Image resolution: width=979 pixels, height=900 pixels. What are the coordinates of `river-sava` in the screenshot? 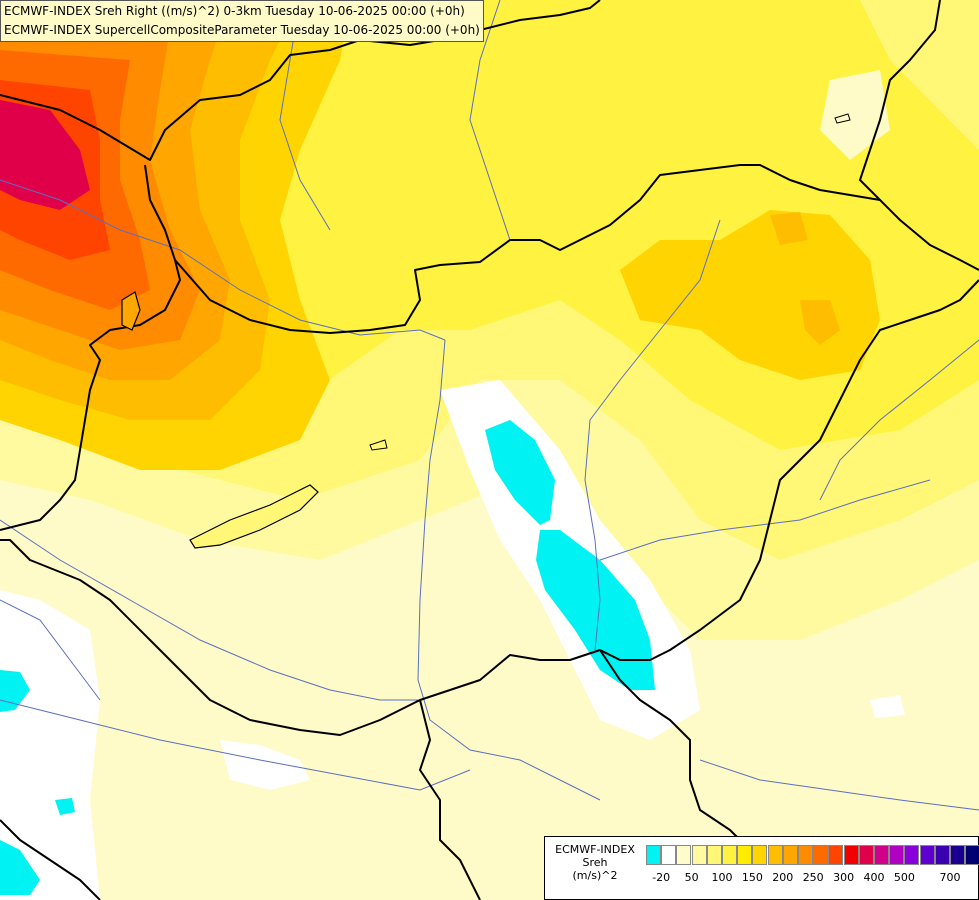 It's located at (235, 745).